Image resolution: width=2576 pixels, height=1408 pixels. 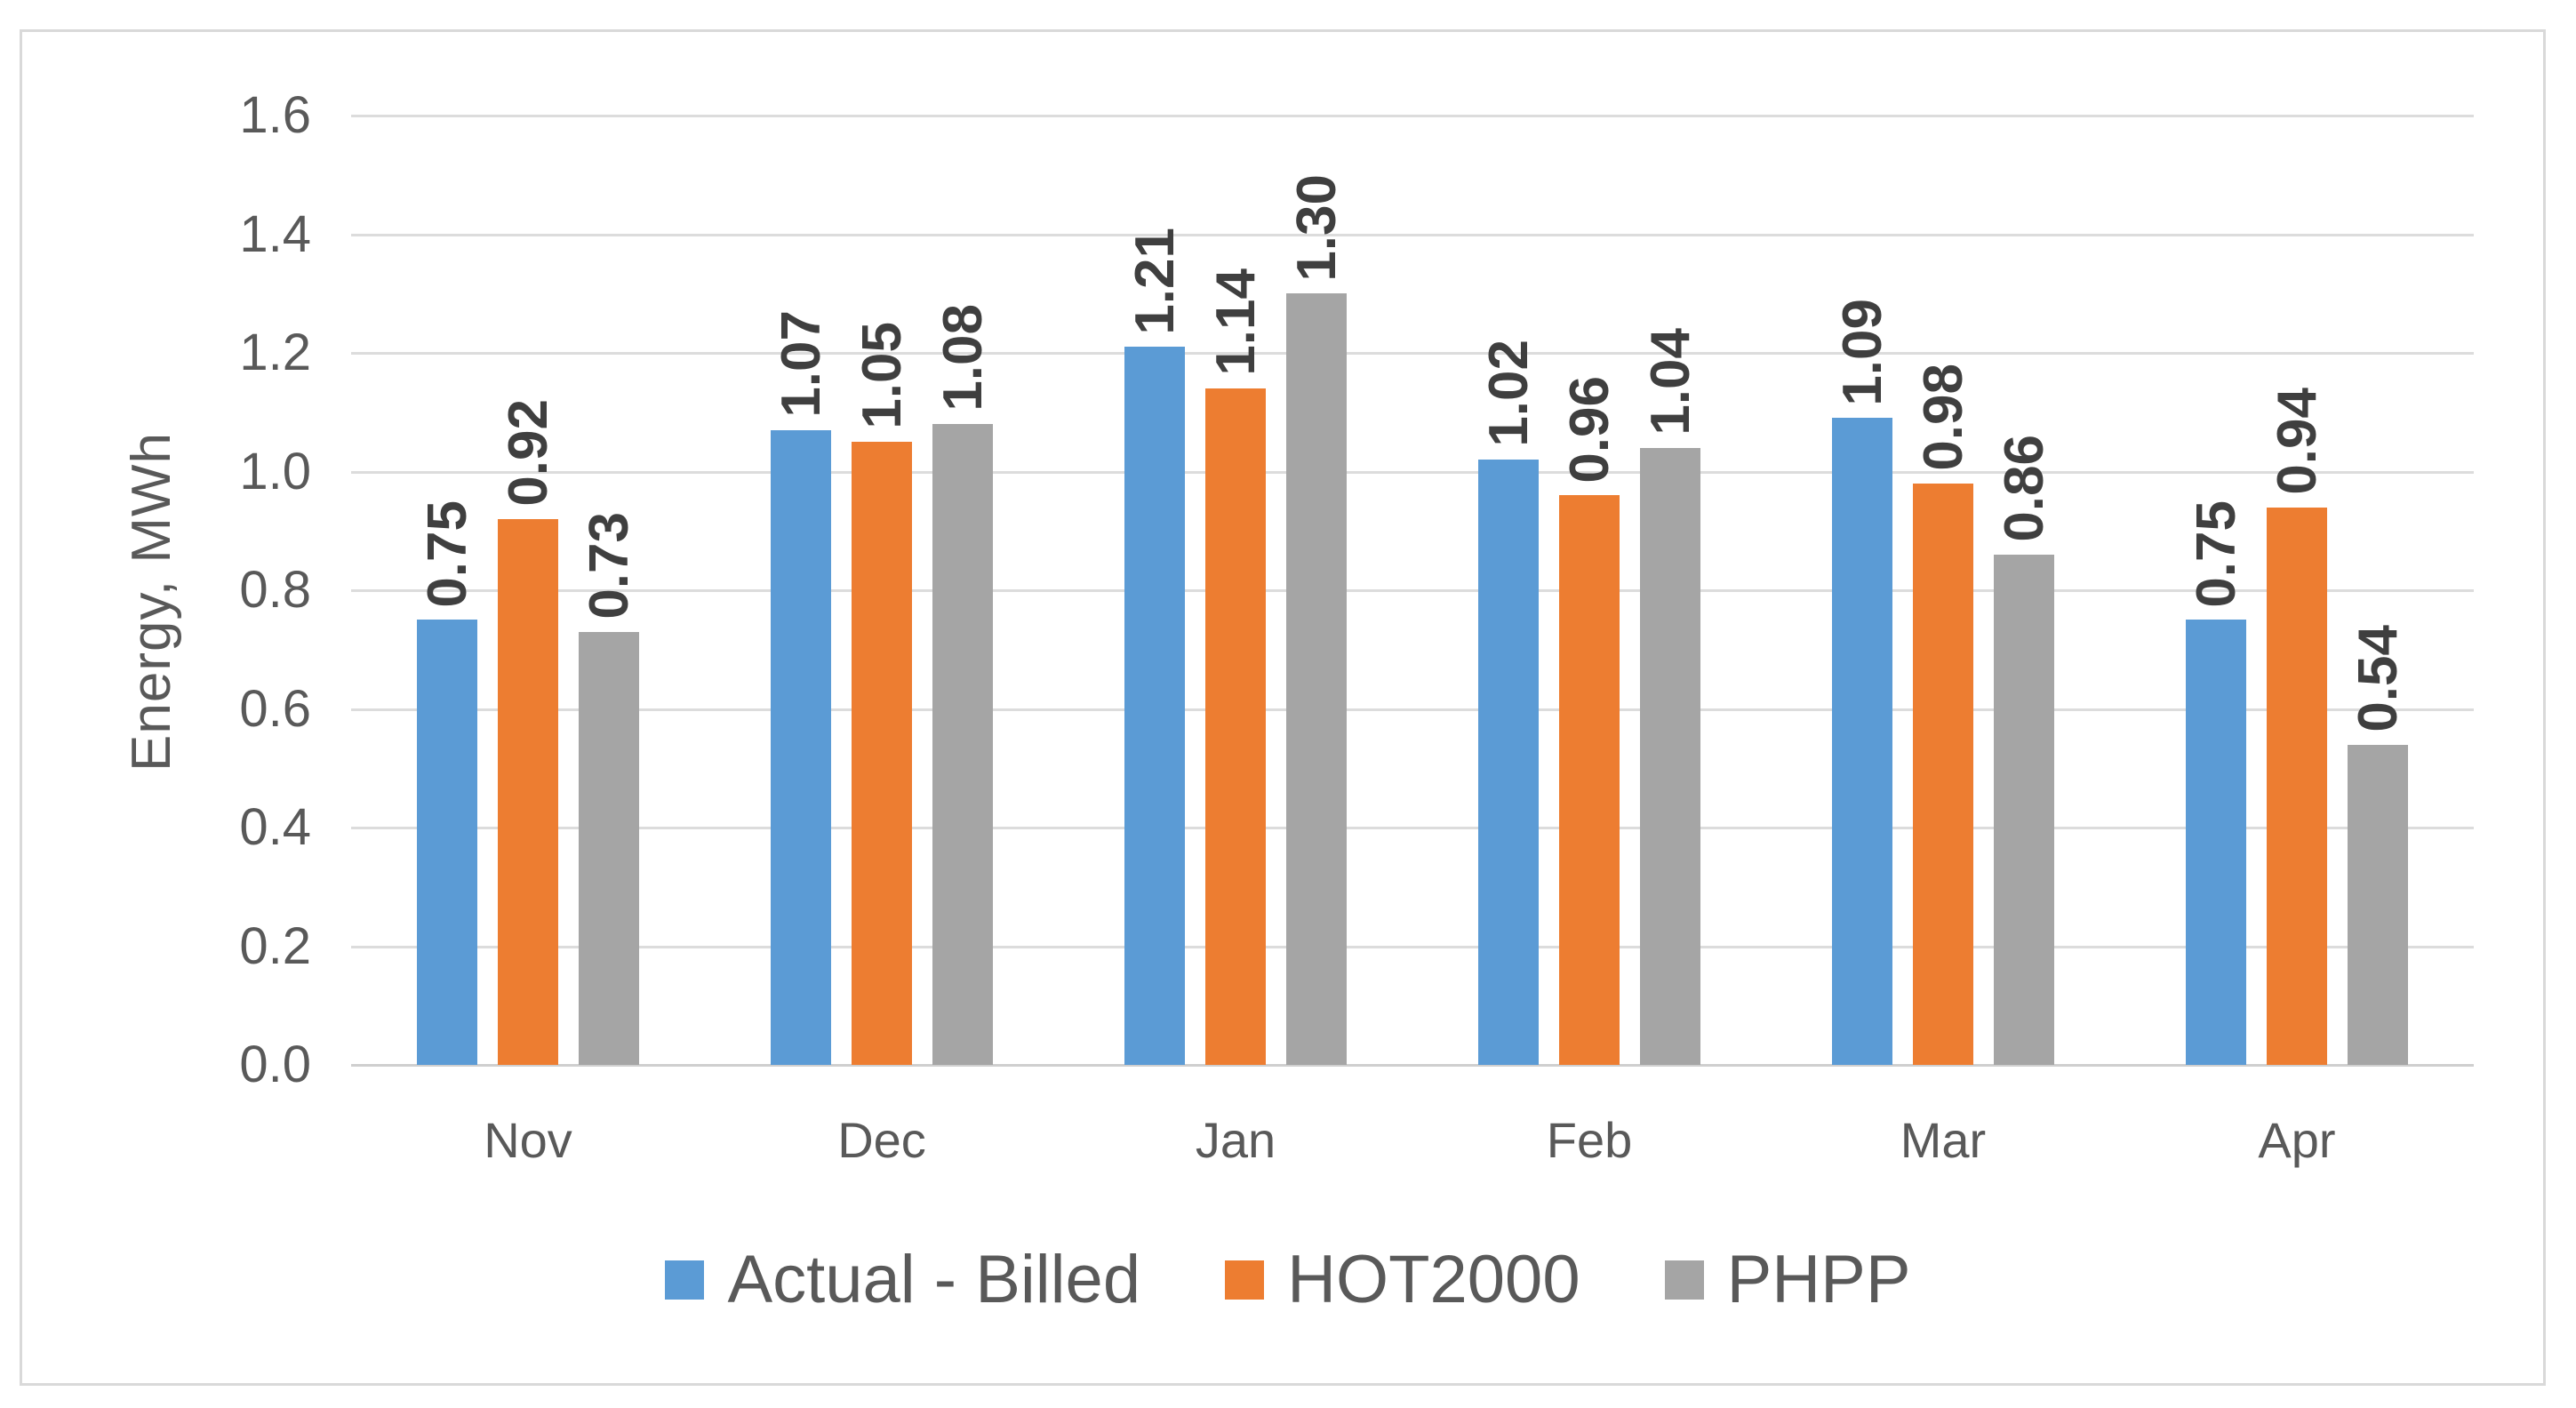 What do you see at coordinates (1818, 1279) in the screenshot?
I see `legend-label: PHPP` at bounding box center [1818, 1279].